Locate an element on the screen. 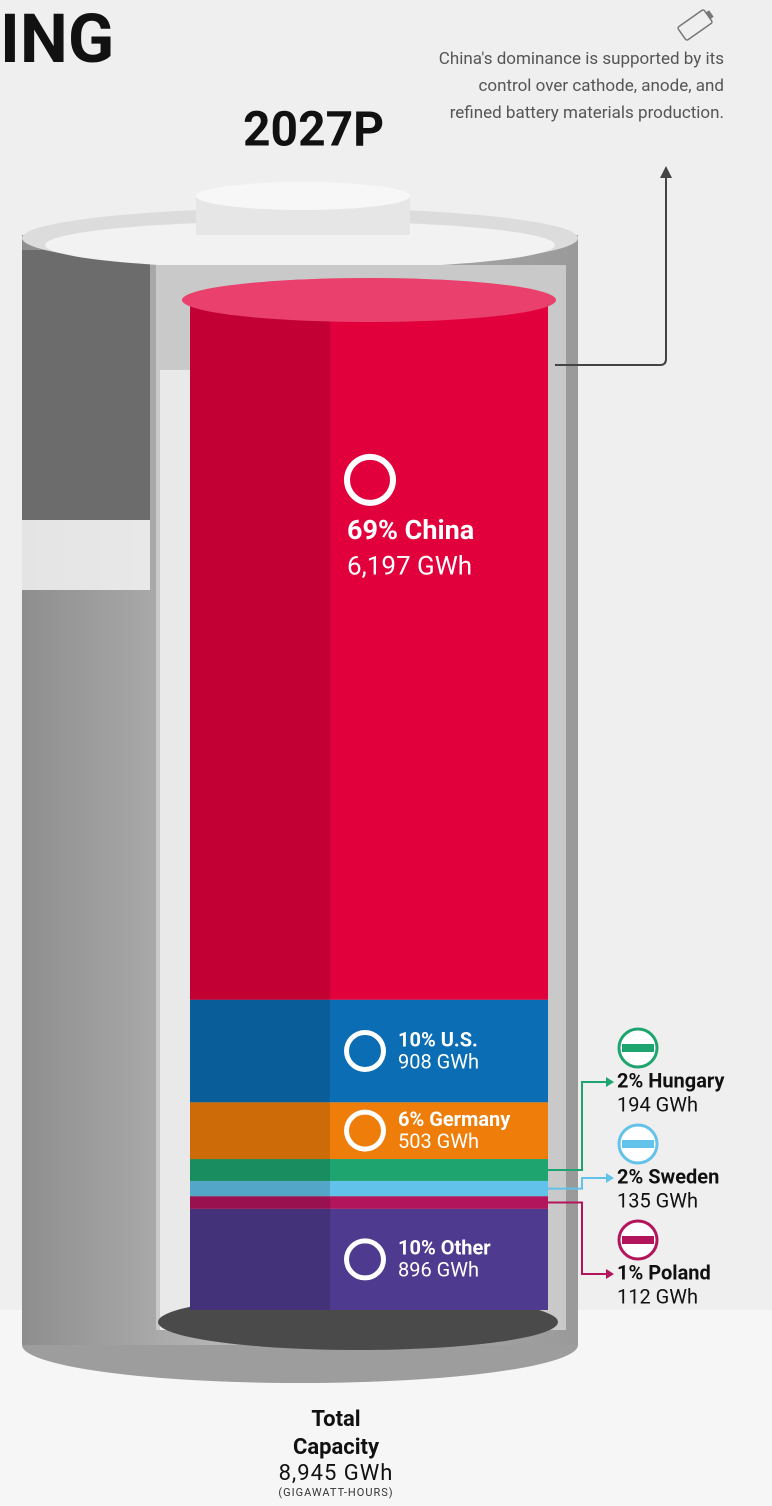 This screenshot has width=772, height=1506. segment-top-light is located at coordinates (369, 300).